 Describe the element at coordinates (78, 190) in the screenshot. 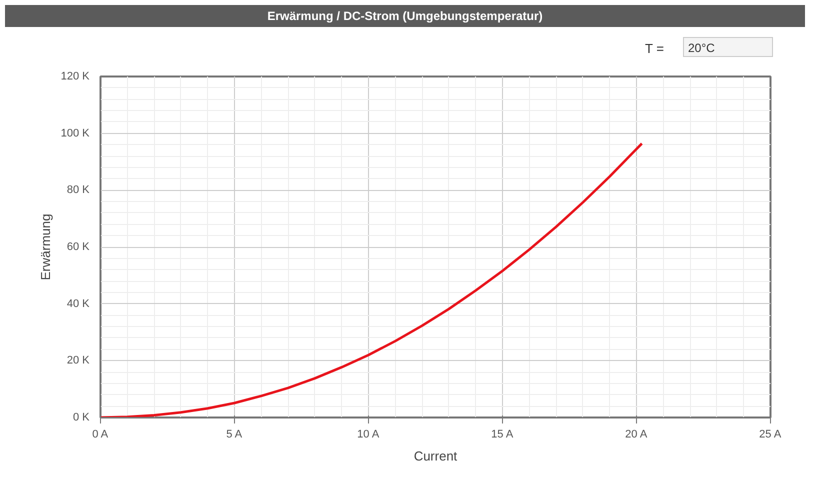

I see `y-tick-label: 80 K` at that location.